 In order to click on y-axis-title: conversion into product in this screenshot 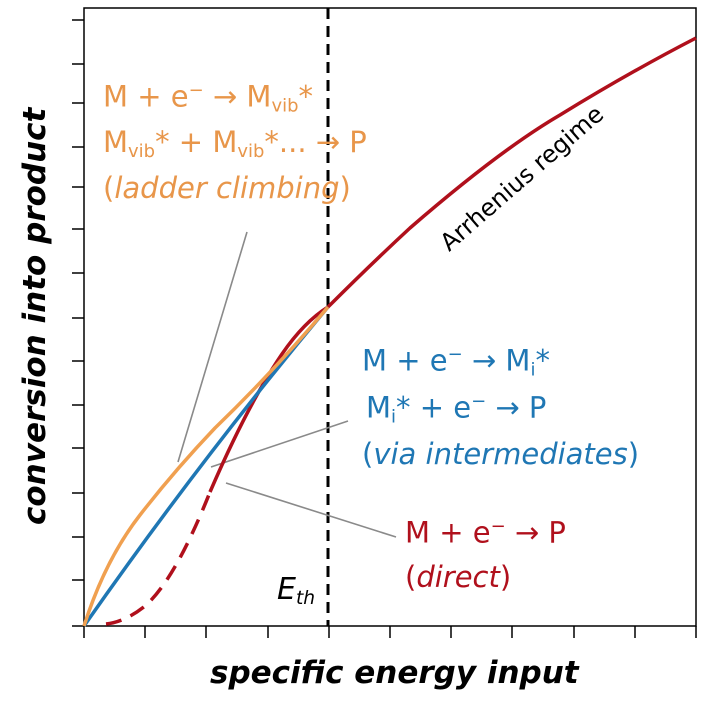, I will do `click(35, 316)`.